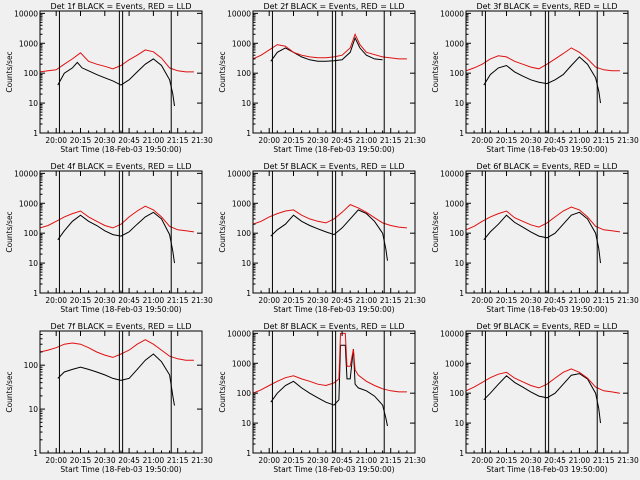 The image size is (640, 480). Describe the element at coordinates (120, 6) in the screenshot. I see `panel-title: Det 1f BLACK = Events, RED = LLD` at that location.